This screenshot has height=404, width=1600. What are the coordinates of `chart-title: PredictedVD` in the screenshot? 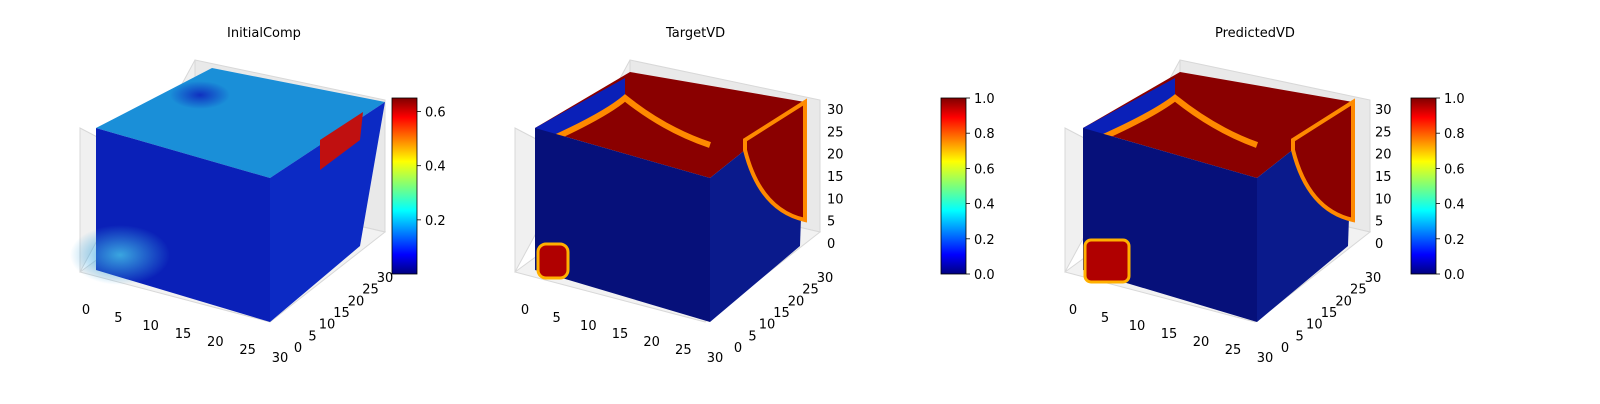 It's located at (1255, 33).